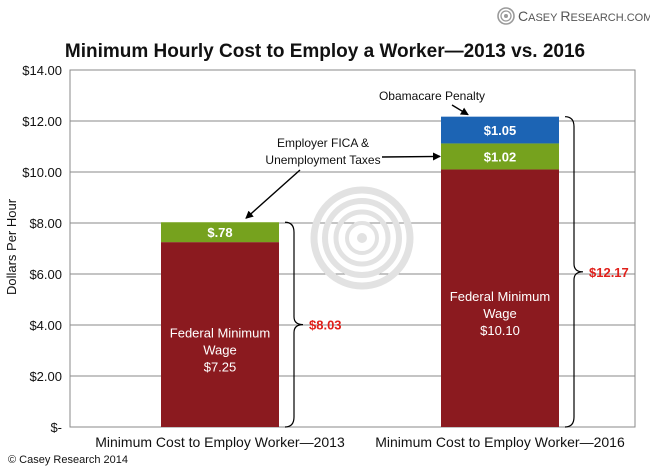 The image size is (650, 476). I want to click on y-tick-label: $12.00, so click(42, 121).